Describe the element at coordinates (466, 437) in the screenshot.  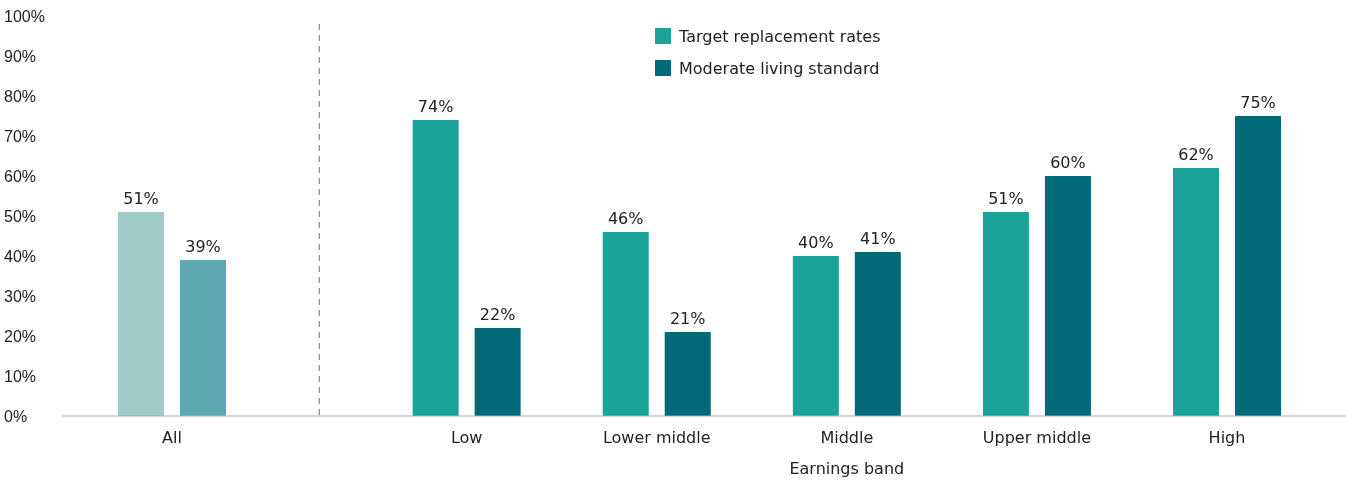
I see `x-tick-label: Low` at that location.